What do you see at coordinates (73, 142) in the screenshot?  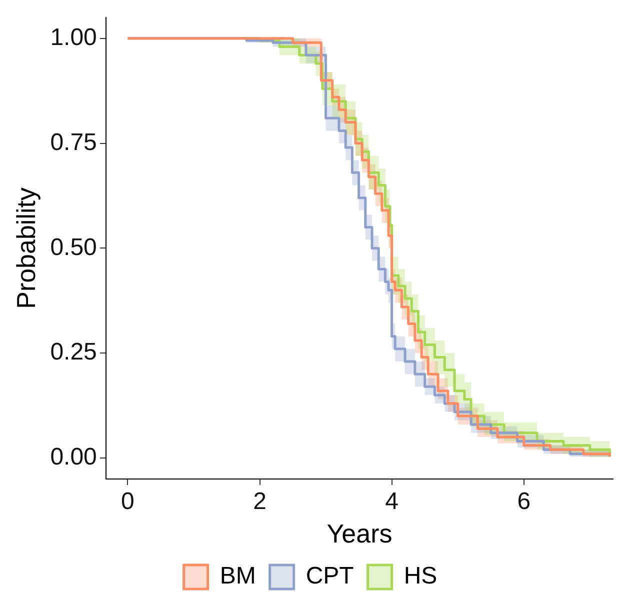 I see `y-tick-label: 0.75` at bounding box center [73, 142].